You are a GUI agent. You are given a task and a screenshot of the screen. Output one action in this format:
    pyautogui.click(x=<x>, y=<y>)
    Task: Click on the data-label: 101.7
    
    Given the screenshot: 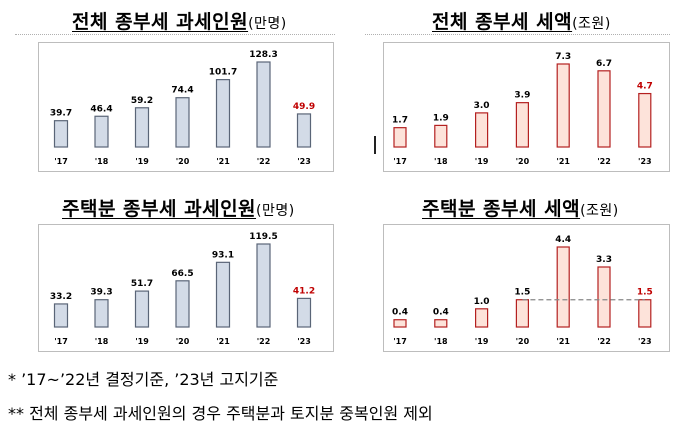 What is the action you would take?
    pyautogui.click(x=223, y=73)
    